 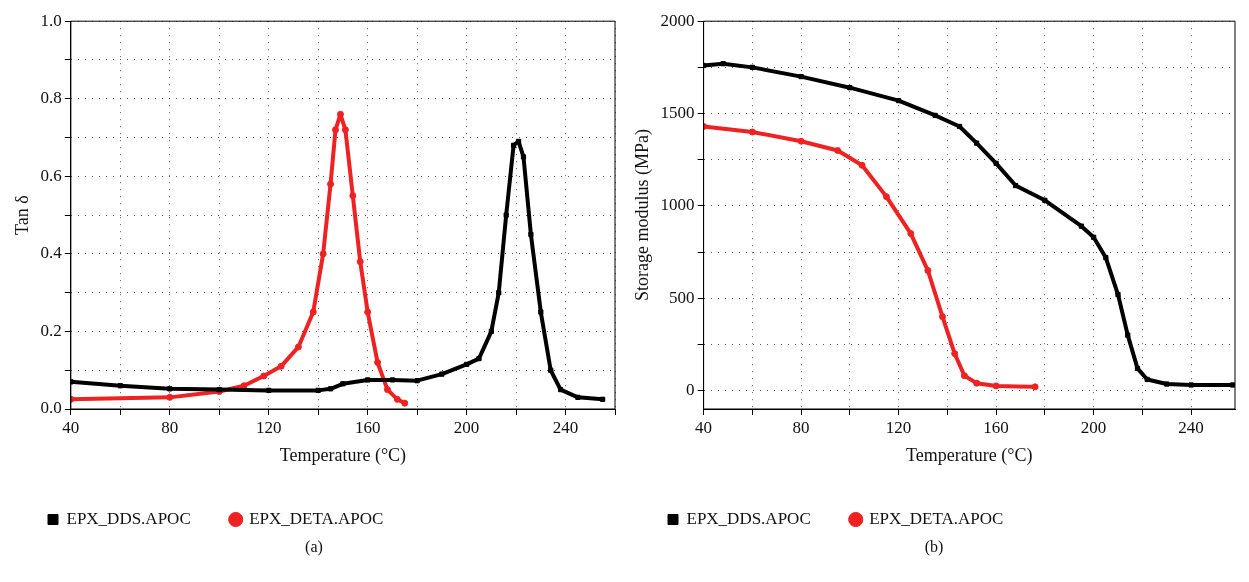 What do you see at coordinates (51, 253) in the screenshot?
I see `y-tick-label: 0.4` at bounding box center [51, 253].